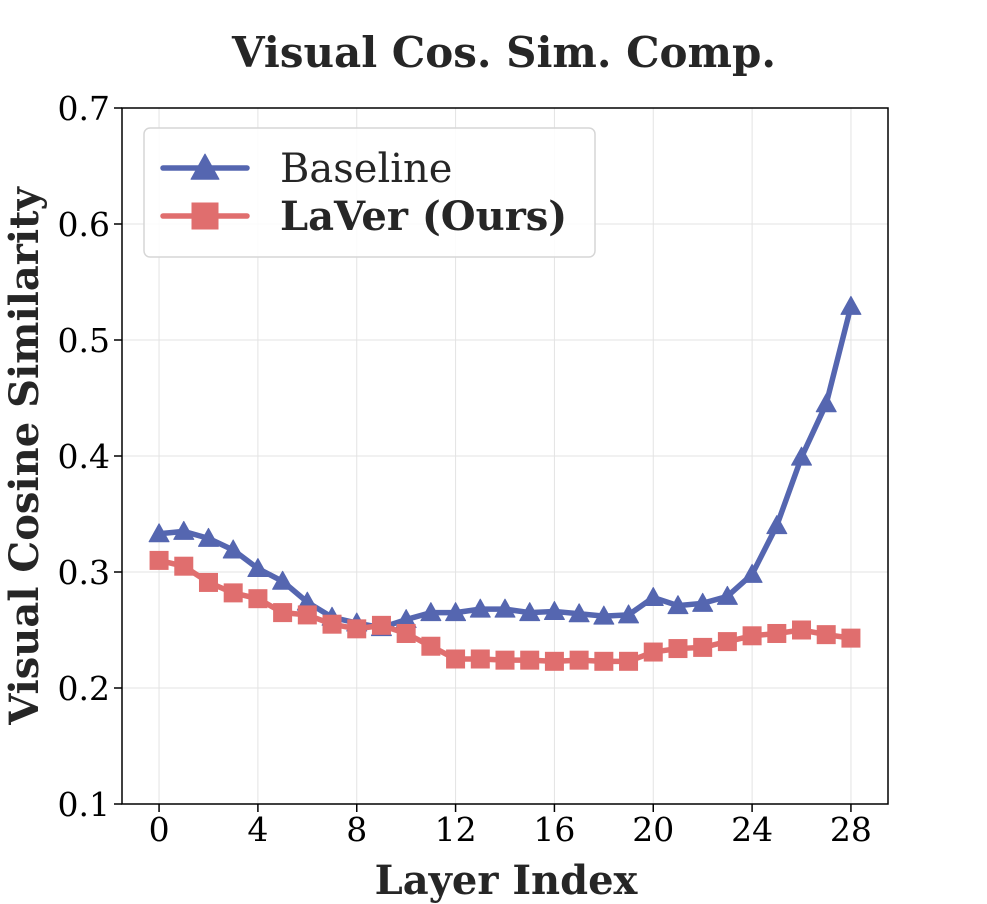 This screenshot has height=904, width=987. I want to click on x-tick-label: 0, so click(159, 829).